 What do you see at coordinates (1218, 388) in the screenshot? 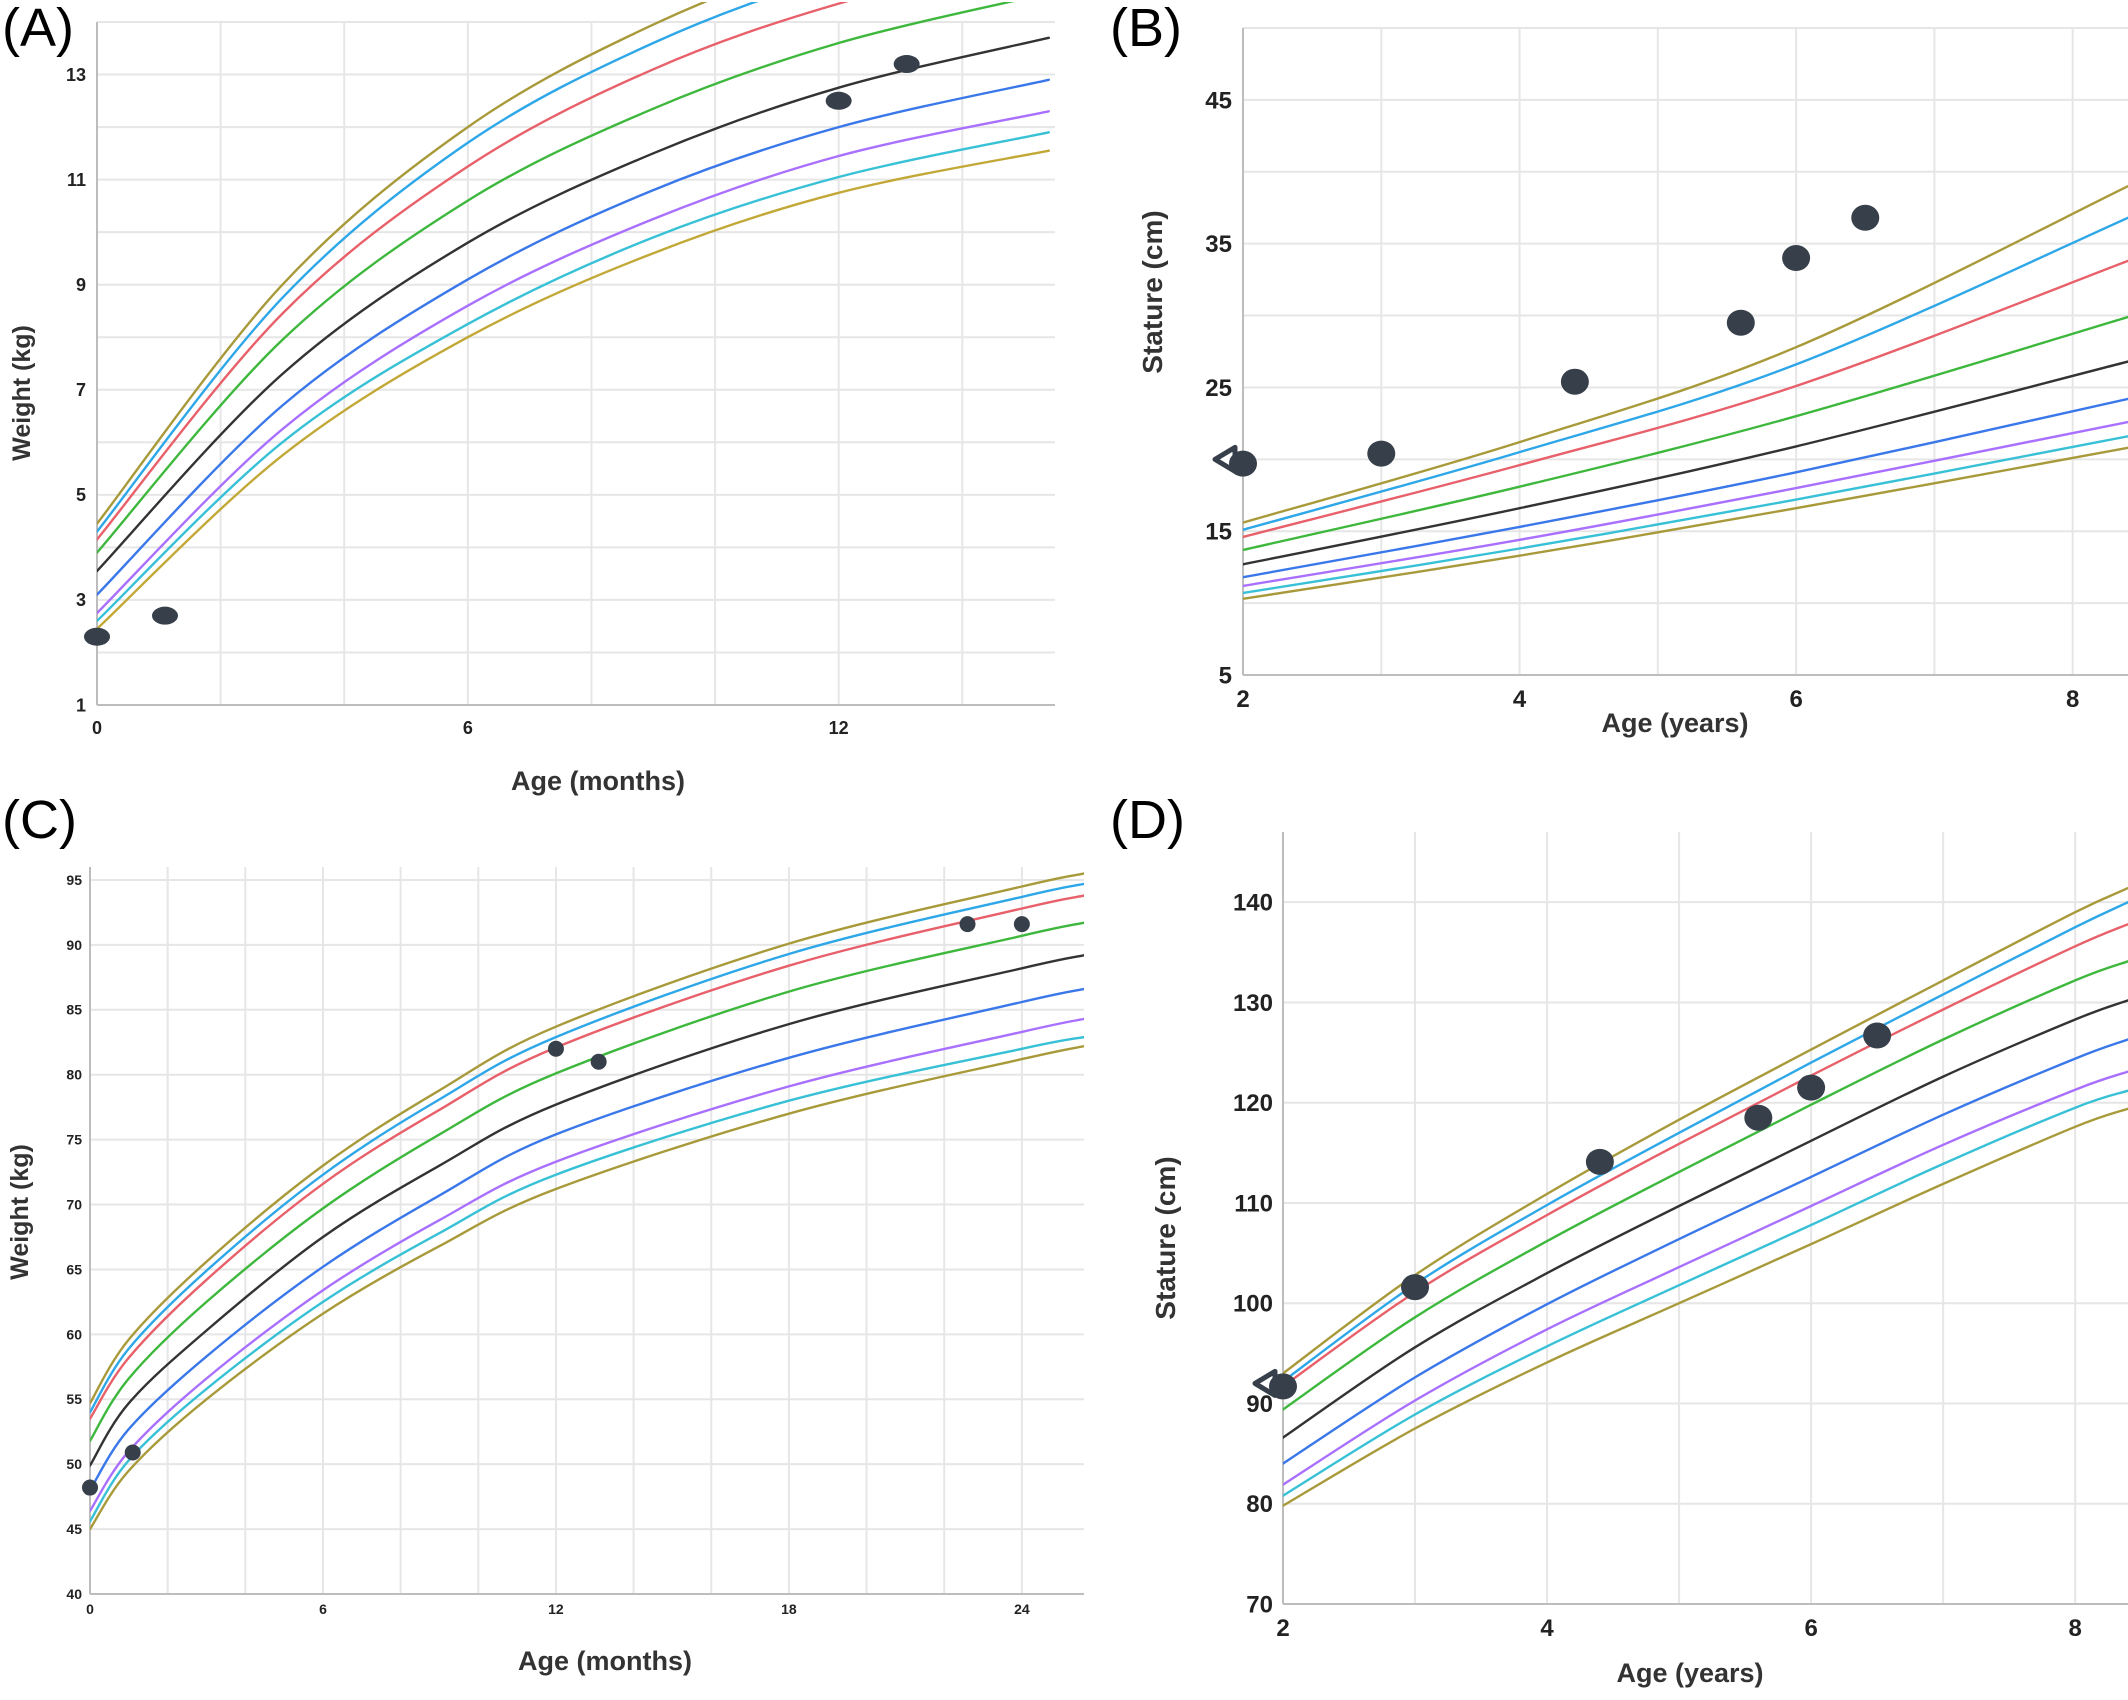
I see `y-tick-label: 25` at bounding box center [1218, 388].